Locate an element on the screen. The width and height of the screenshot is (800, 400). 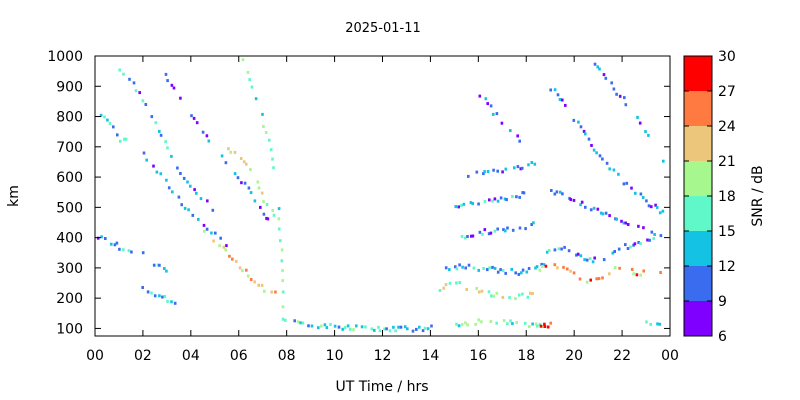
y-tick-label-9: 1000 is located at coordinates (65, 57).